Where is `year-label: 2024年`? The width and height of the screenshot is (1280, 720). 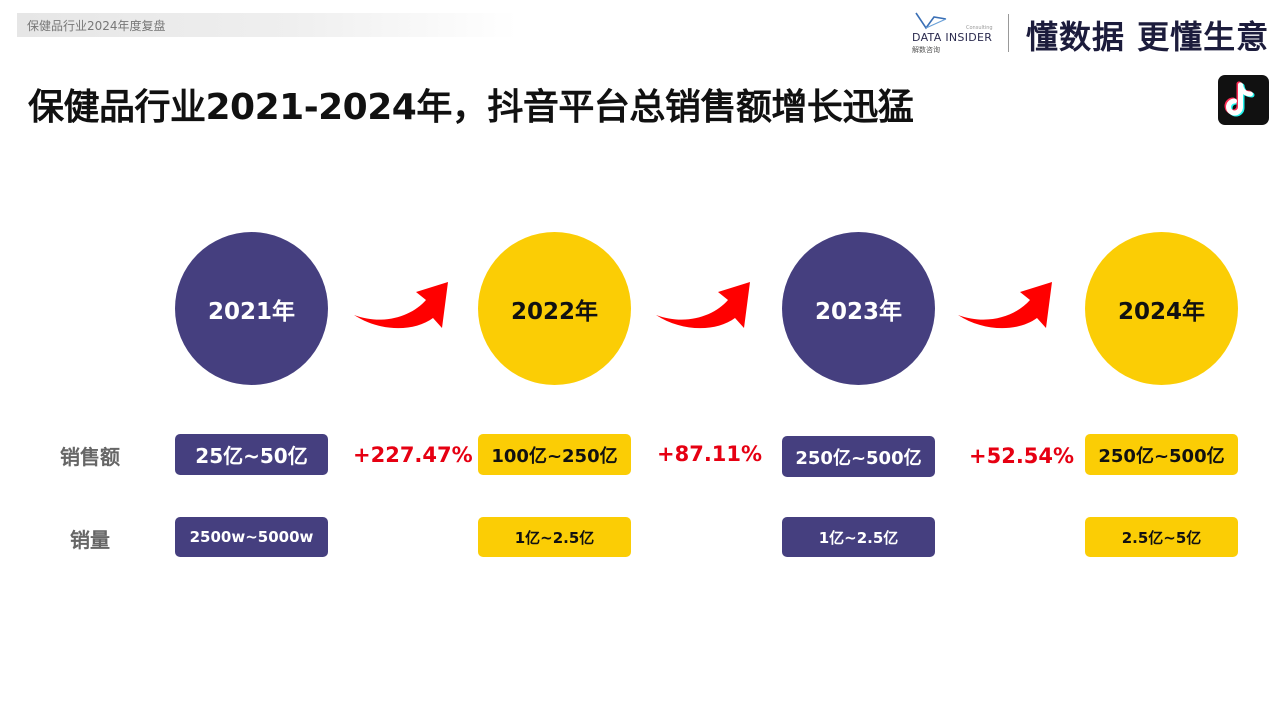
year-label: 2024年 is located at coordinates (1161, 311).